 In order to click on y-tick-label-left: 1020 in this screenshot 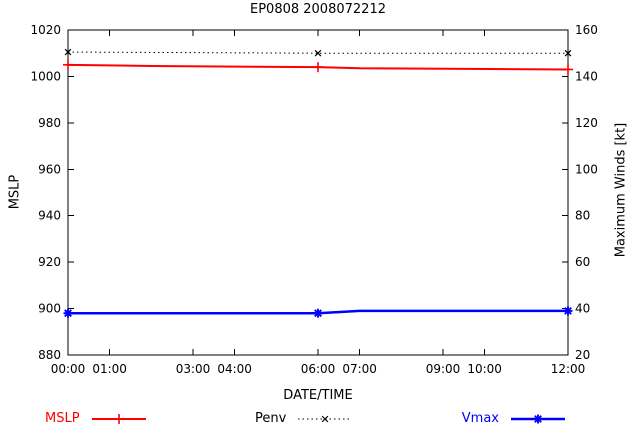, I will do `click(45, 30)`.